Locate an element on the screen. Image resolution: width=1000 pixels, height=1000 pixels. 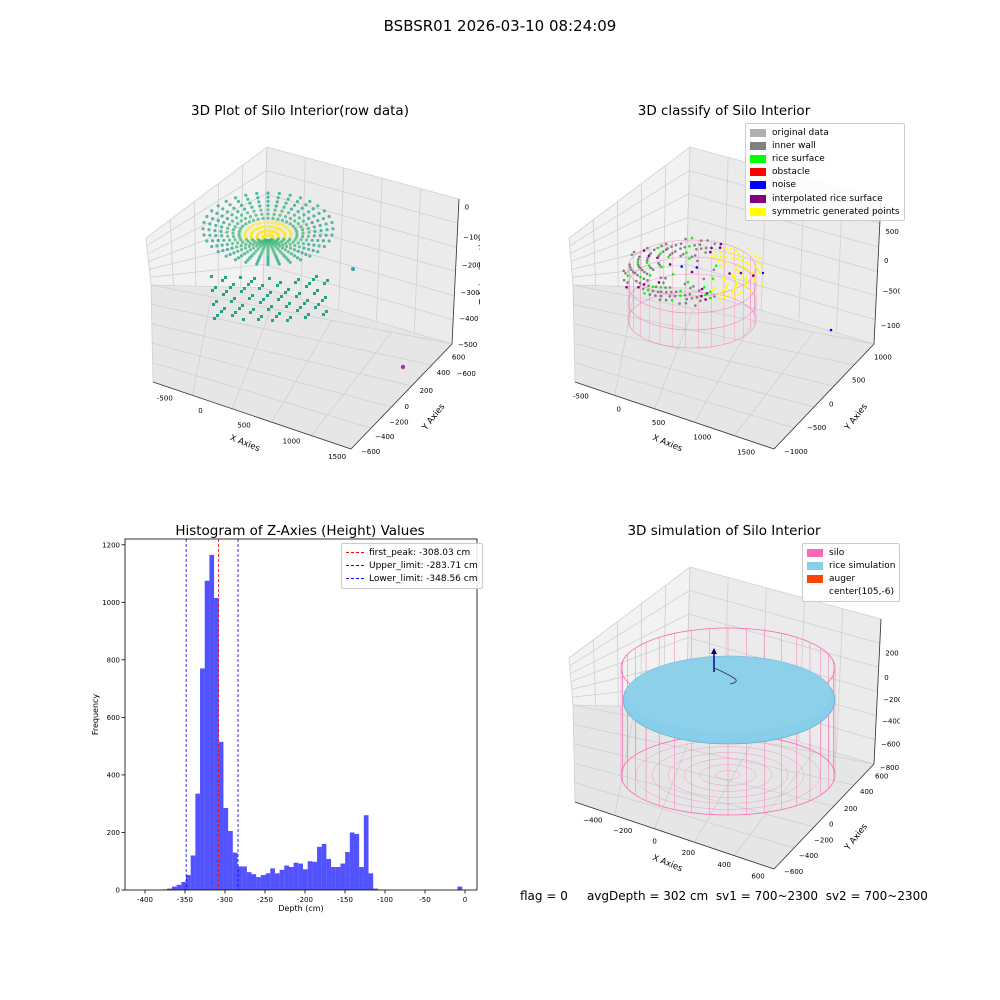
z-tick-label: 500 is located at coordinates (891, 232).